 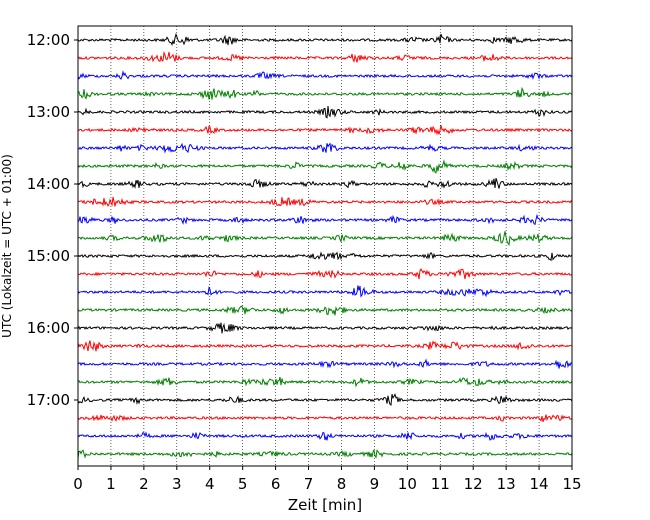 What do you see at coordinates (276, 484) in the screenshot?
I see `x-tick-label: 6` at bounding box center [276, 484].